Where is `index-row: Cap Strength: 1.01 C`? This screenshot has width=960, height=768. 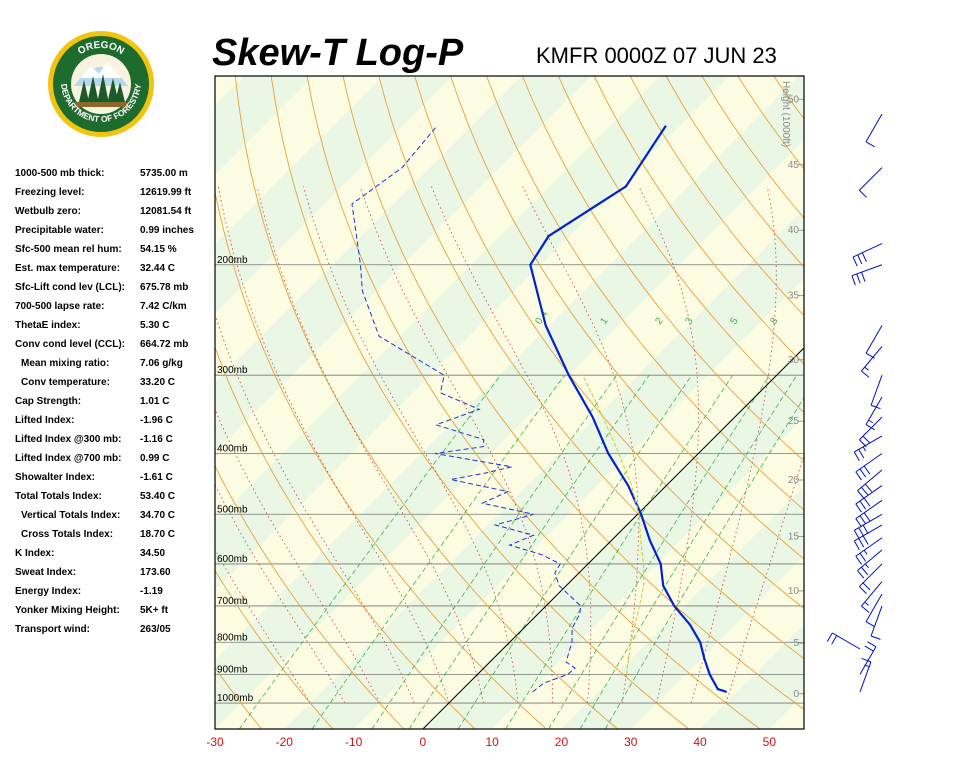 index-row: Cap Strength: 1.01 C is located at coordinates (115, 403).